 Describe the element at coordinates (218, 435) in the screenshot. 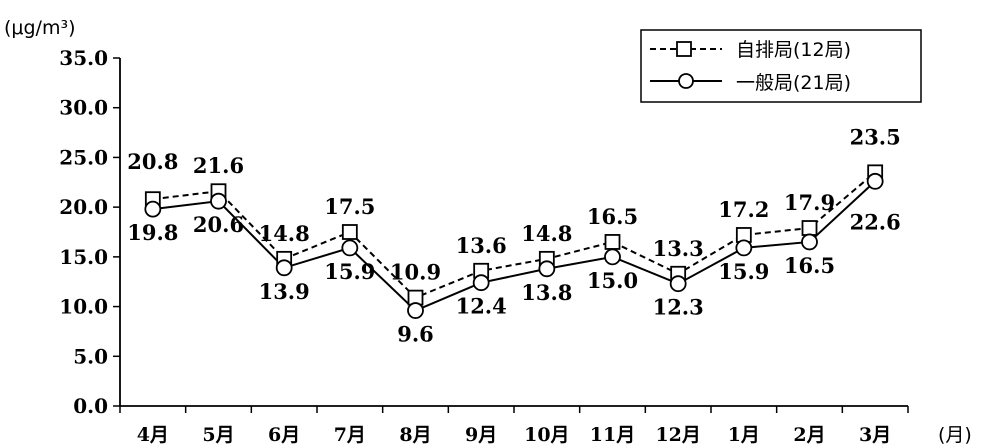

I see `x-tick-label: 5月` at that location.